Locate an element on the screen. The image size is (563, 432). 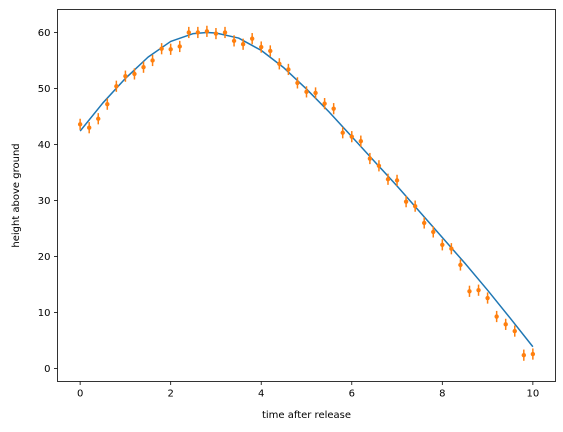
y-tick-label: 60 is located at coordinates (44, 33).